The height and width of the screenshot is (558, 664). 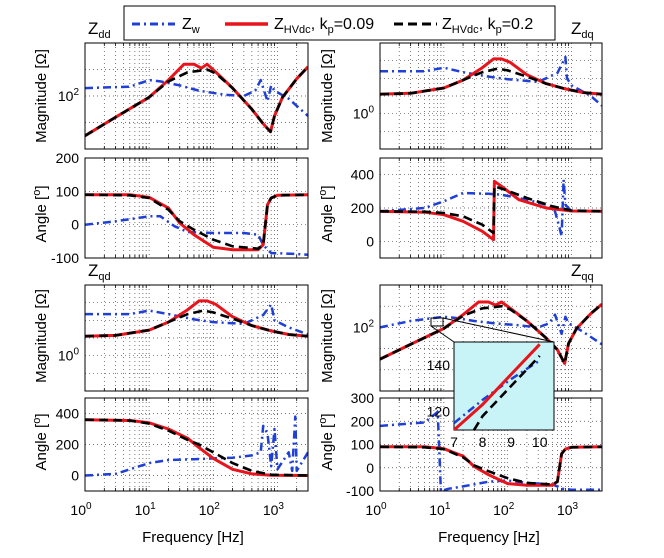 I want to click on inset-tick-label-x: 8, so click(x=483, y=442).